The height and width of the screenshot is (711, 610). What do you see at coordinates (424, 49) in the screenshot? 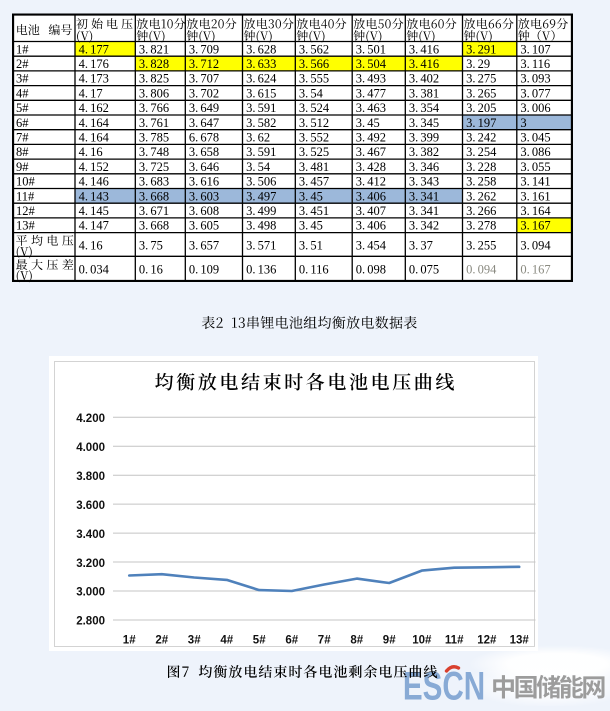
I see `svg-text:3.416: 3. 416` at bounding box center [424, 49].